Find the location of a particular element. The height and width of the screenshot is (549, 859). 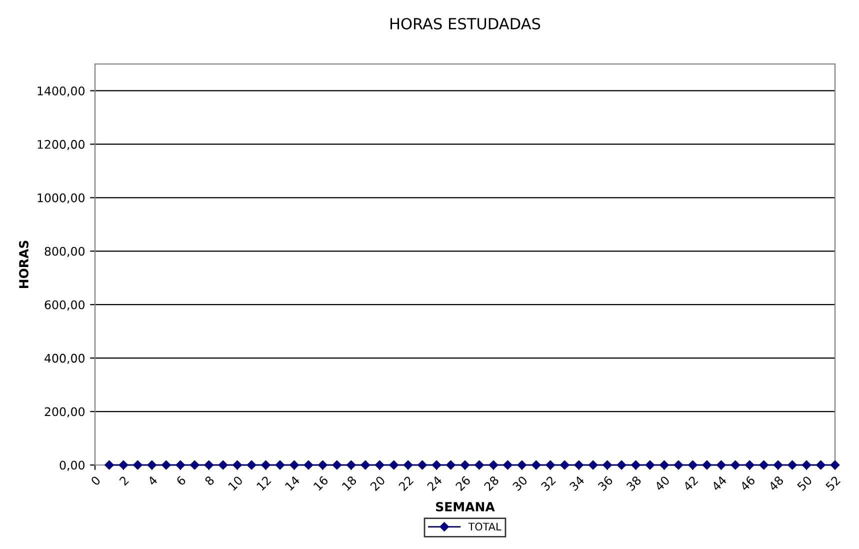

x-tick-label: 2 is located at coordinates (123, 481).